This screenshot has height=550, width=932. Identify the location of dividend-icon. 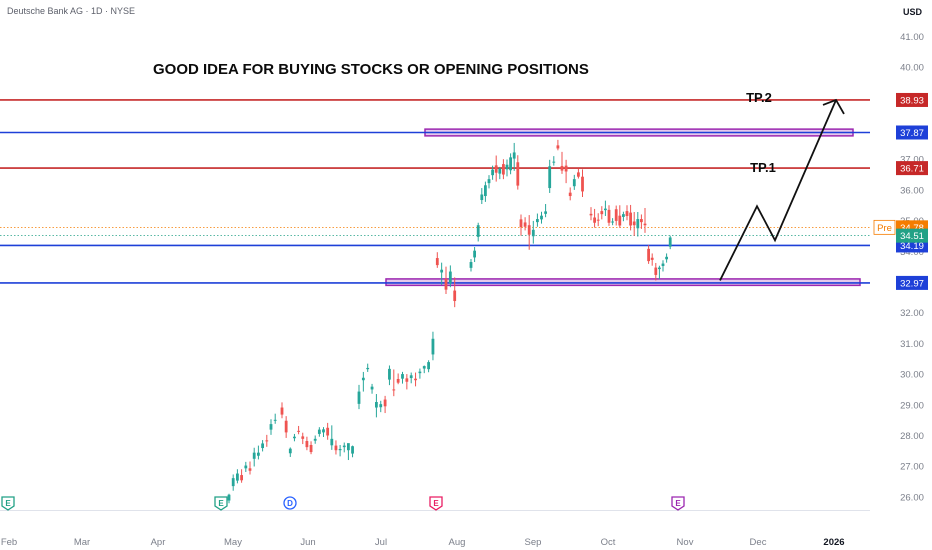
(290, 503).